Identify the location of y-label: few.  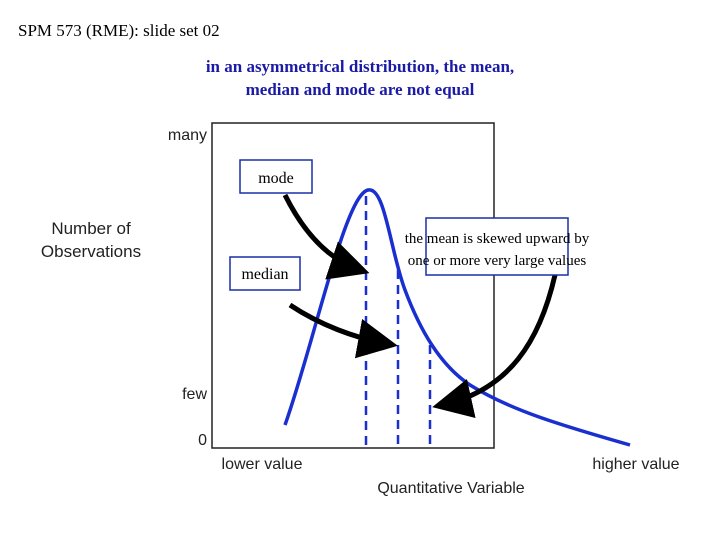
(194, 394).